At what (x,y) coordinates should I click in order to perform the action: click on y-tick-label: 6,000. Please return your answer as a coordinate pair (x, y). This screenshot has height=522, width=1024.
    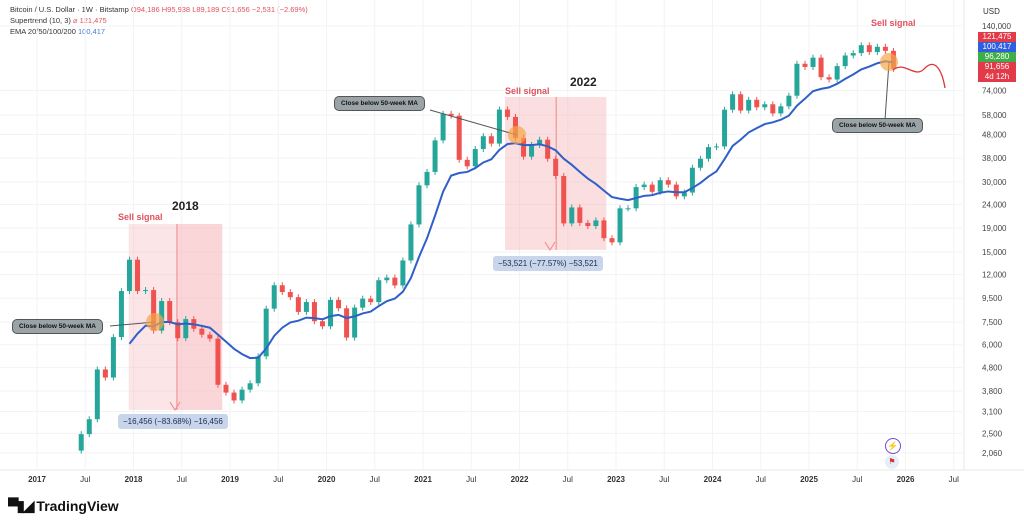
    Looking at the image, I should click on (992, 345).